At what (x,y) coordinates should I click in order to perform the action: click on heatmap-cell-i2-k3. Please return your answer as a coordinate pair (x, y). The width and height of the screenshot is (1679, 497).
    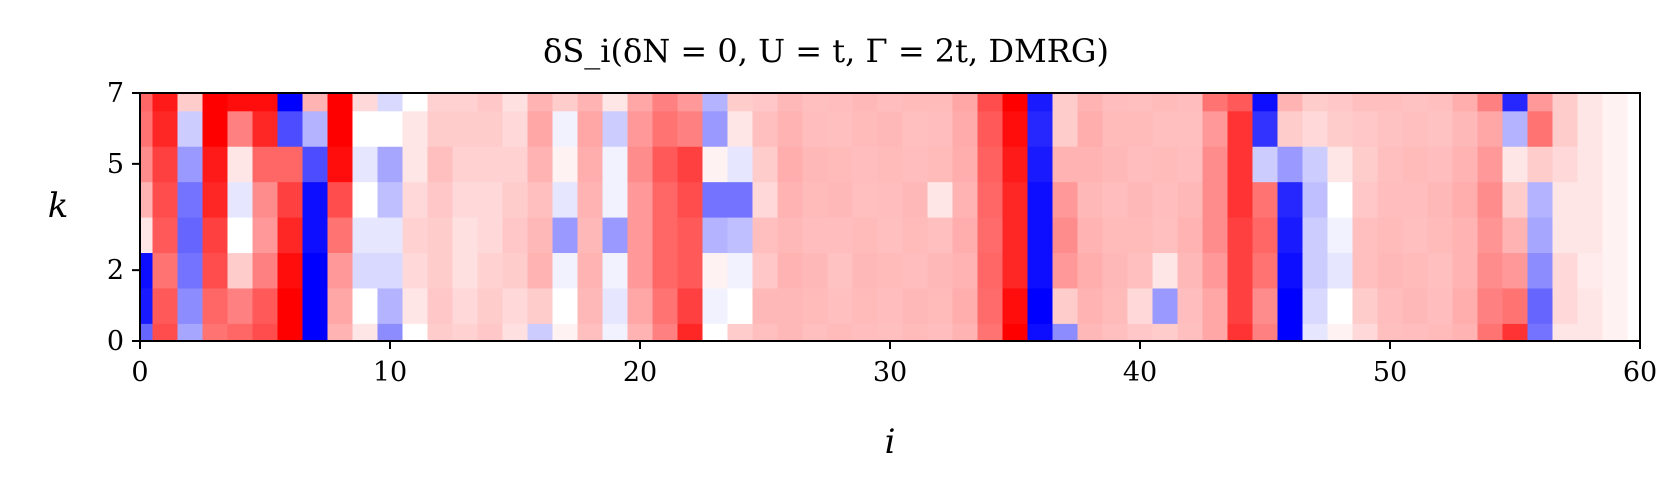
    Looking at the image, I should click on (190, 235).